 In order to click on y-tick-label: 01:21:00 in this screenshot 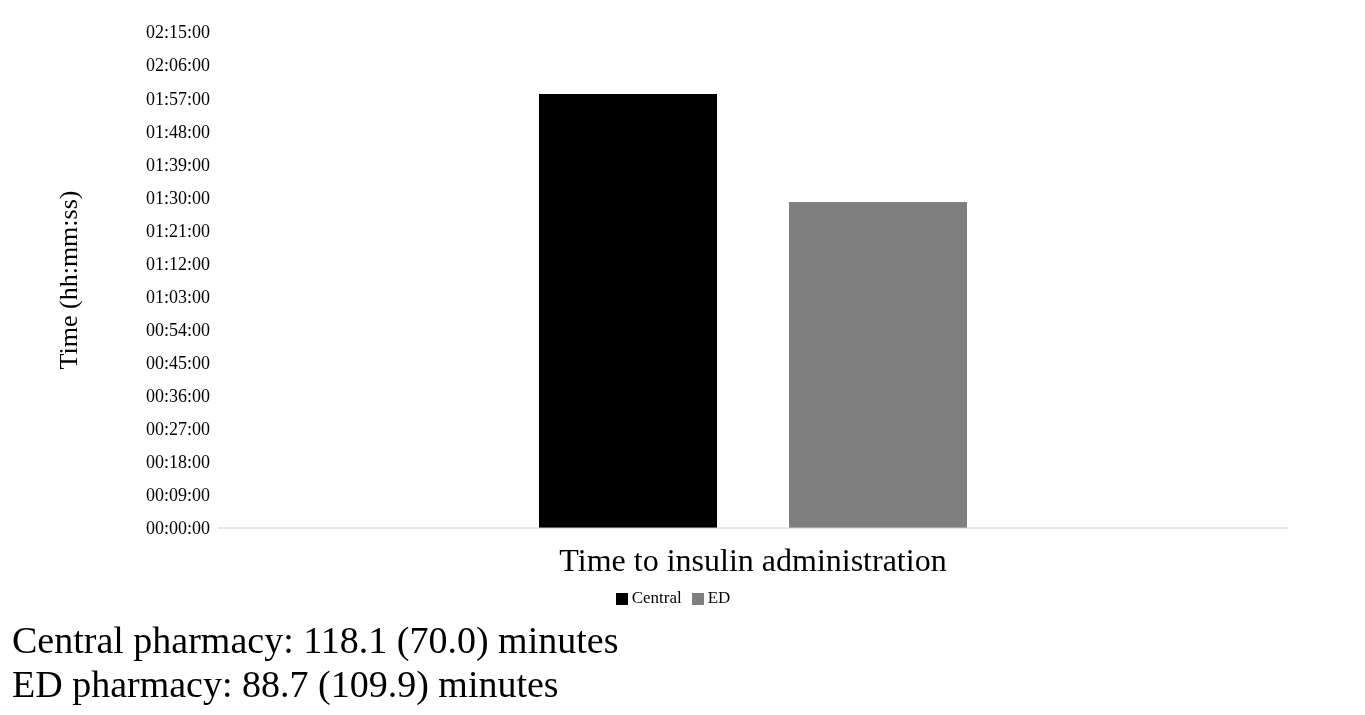, I will do `click(177, 230)`.